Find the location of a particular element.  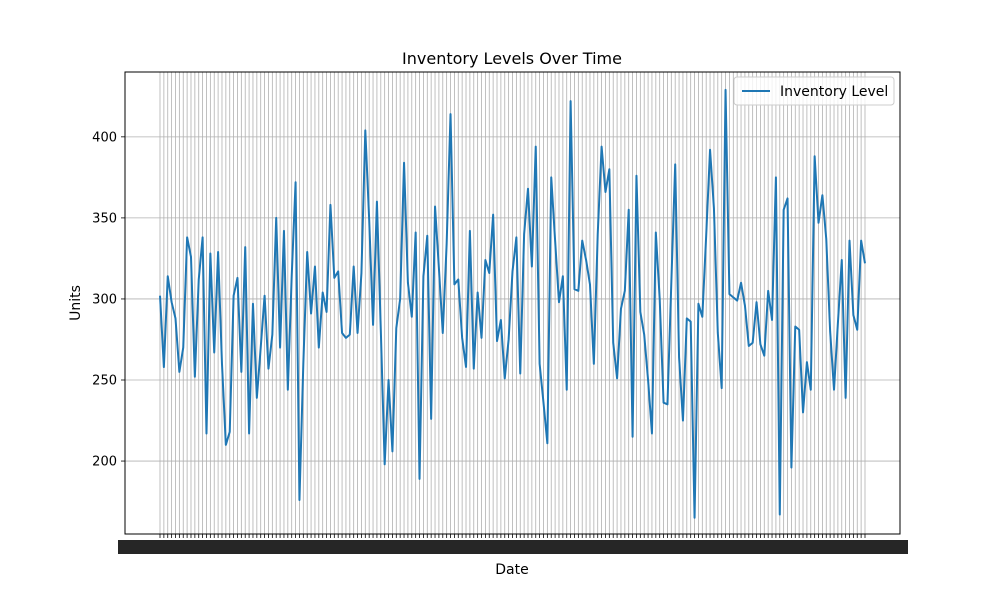

y-axis-ticks: 200 250 300 350 400 is located at coordinates (108, 300).